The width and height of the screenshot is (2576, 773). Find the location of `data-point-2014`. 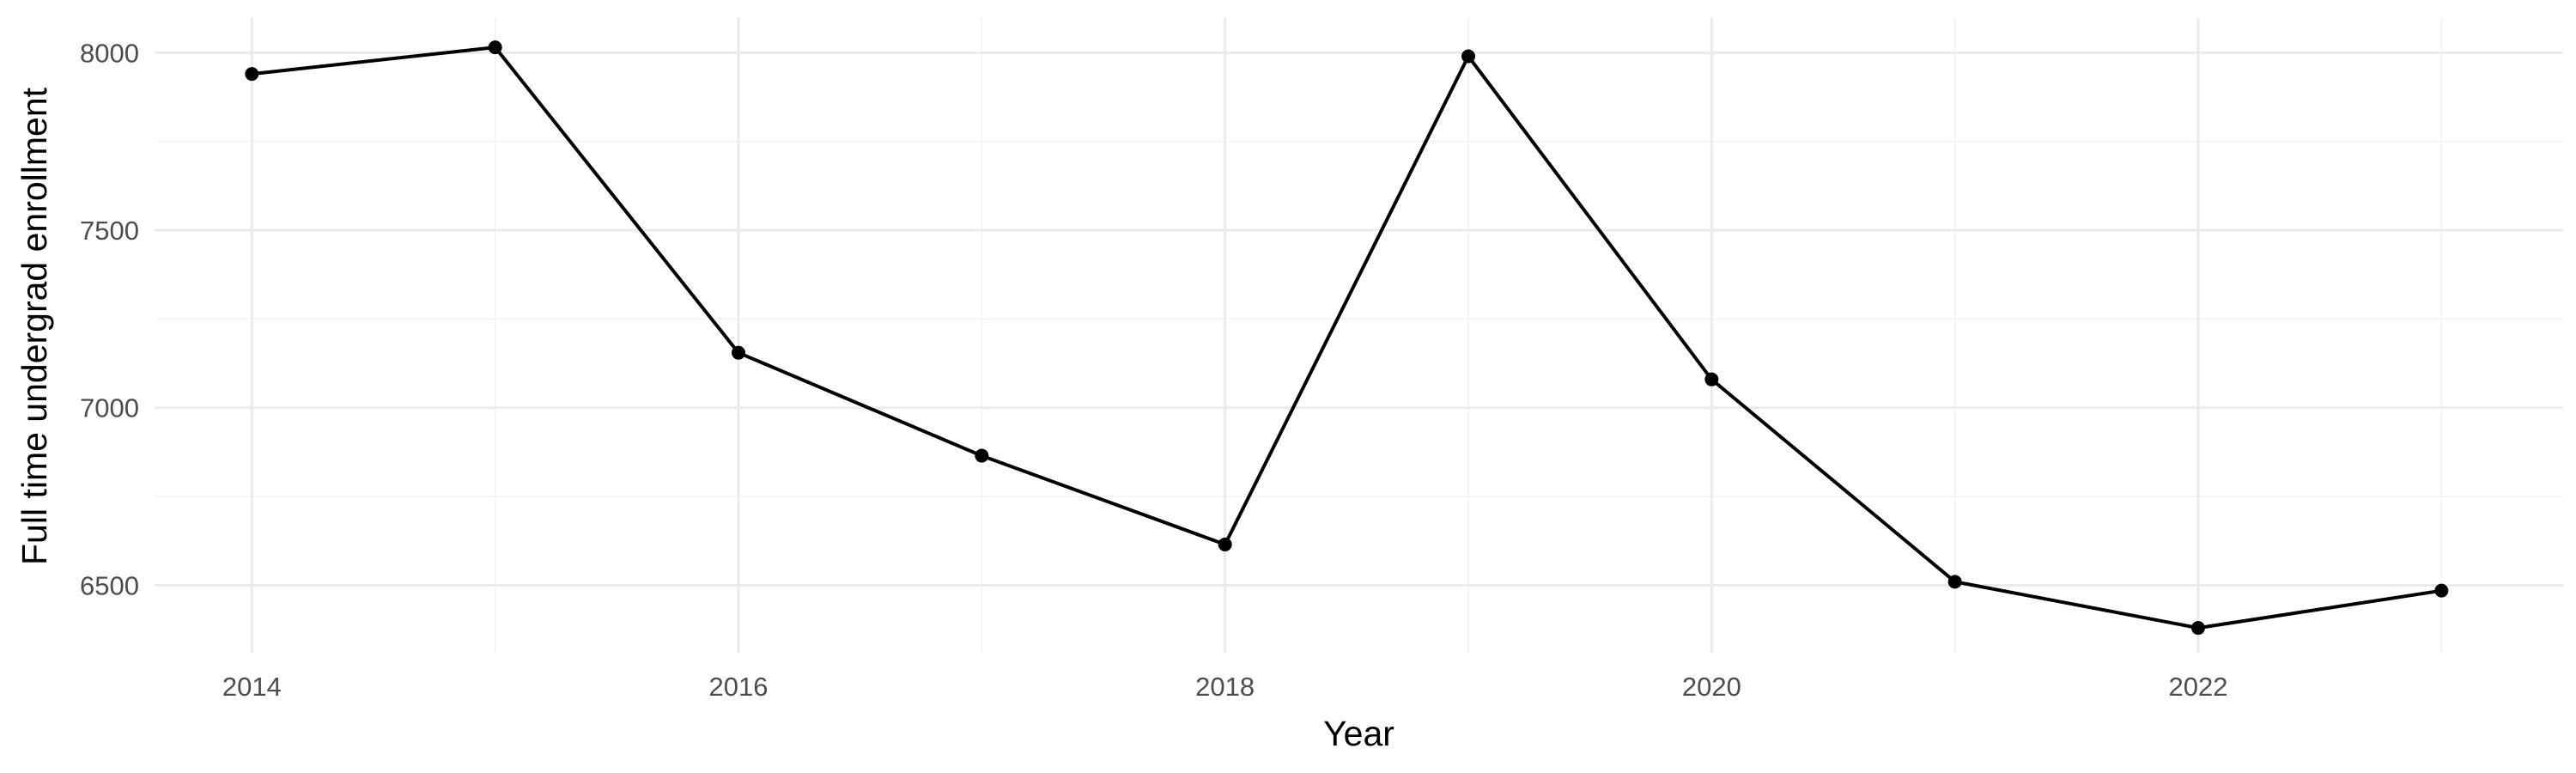

data-point-2014 is located at coordinates (252, 74).